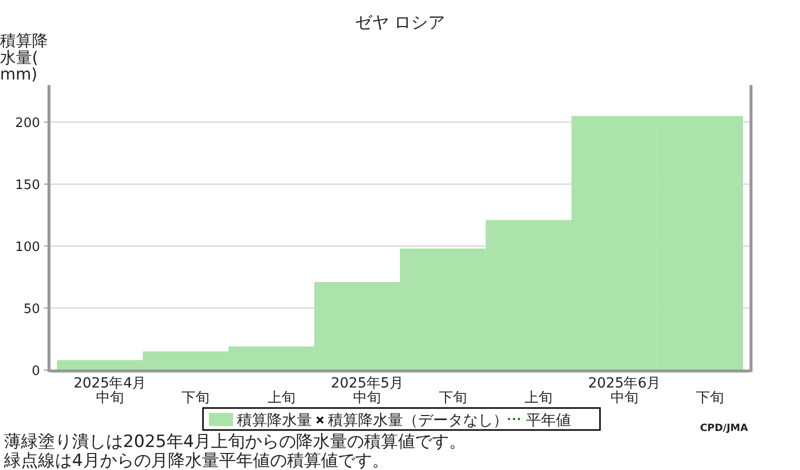 The image size is (800, 470). What do you see at coordinates (24, 57) in the screenshot?
I see `ylabel: 積算降水量(mm)` at bounding box center [24, 57].